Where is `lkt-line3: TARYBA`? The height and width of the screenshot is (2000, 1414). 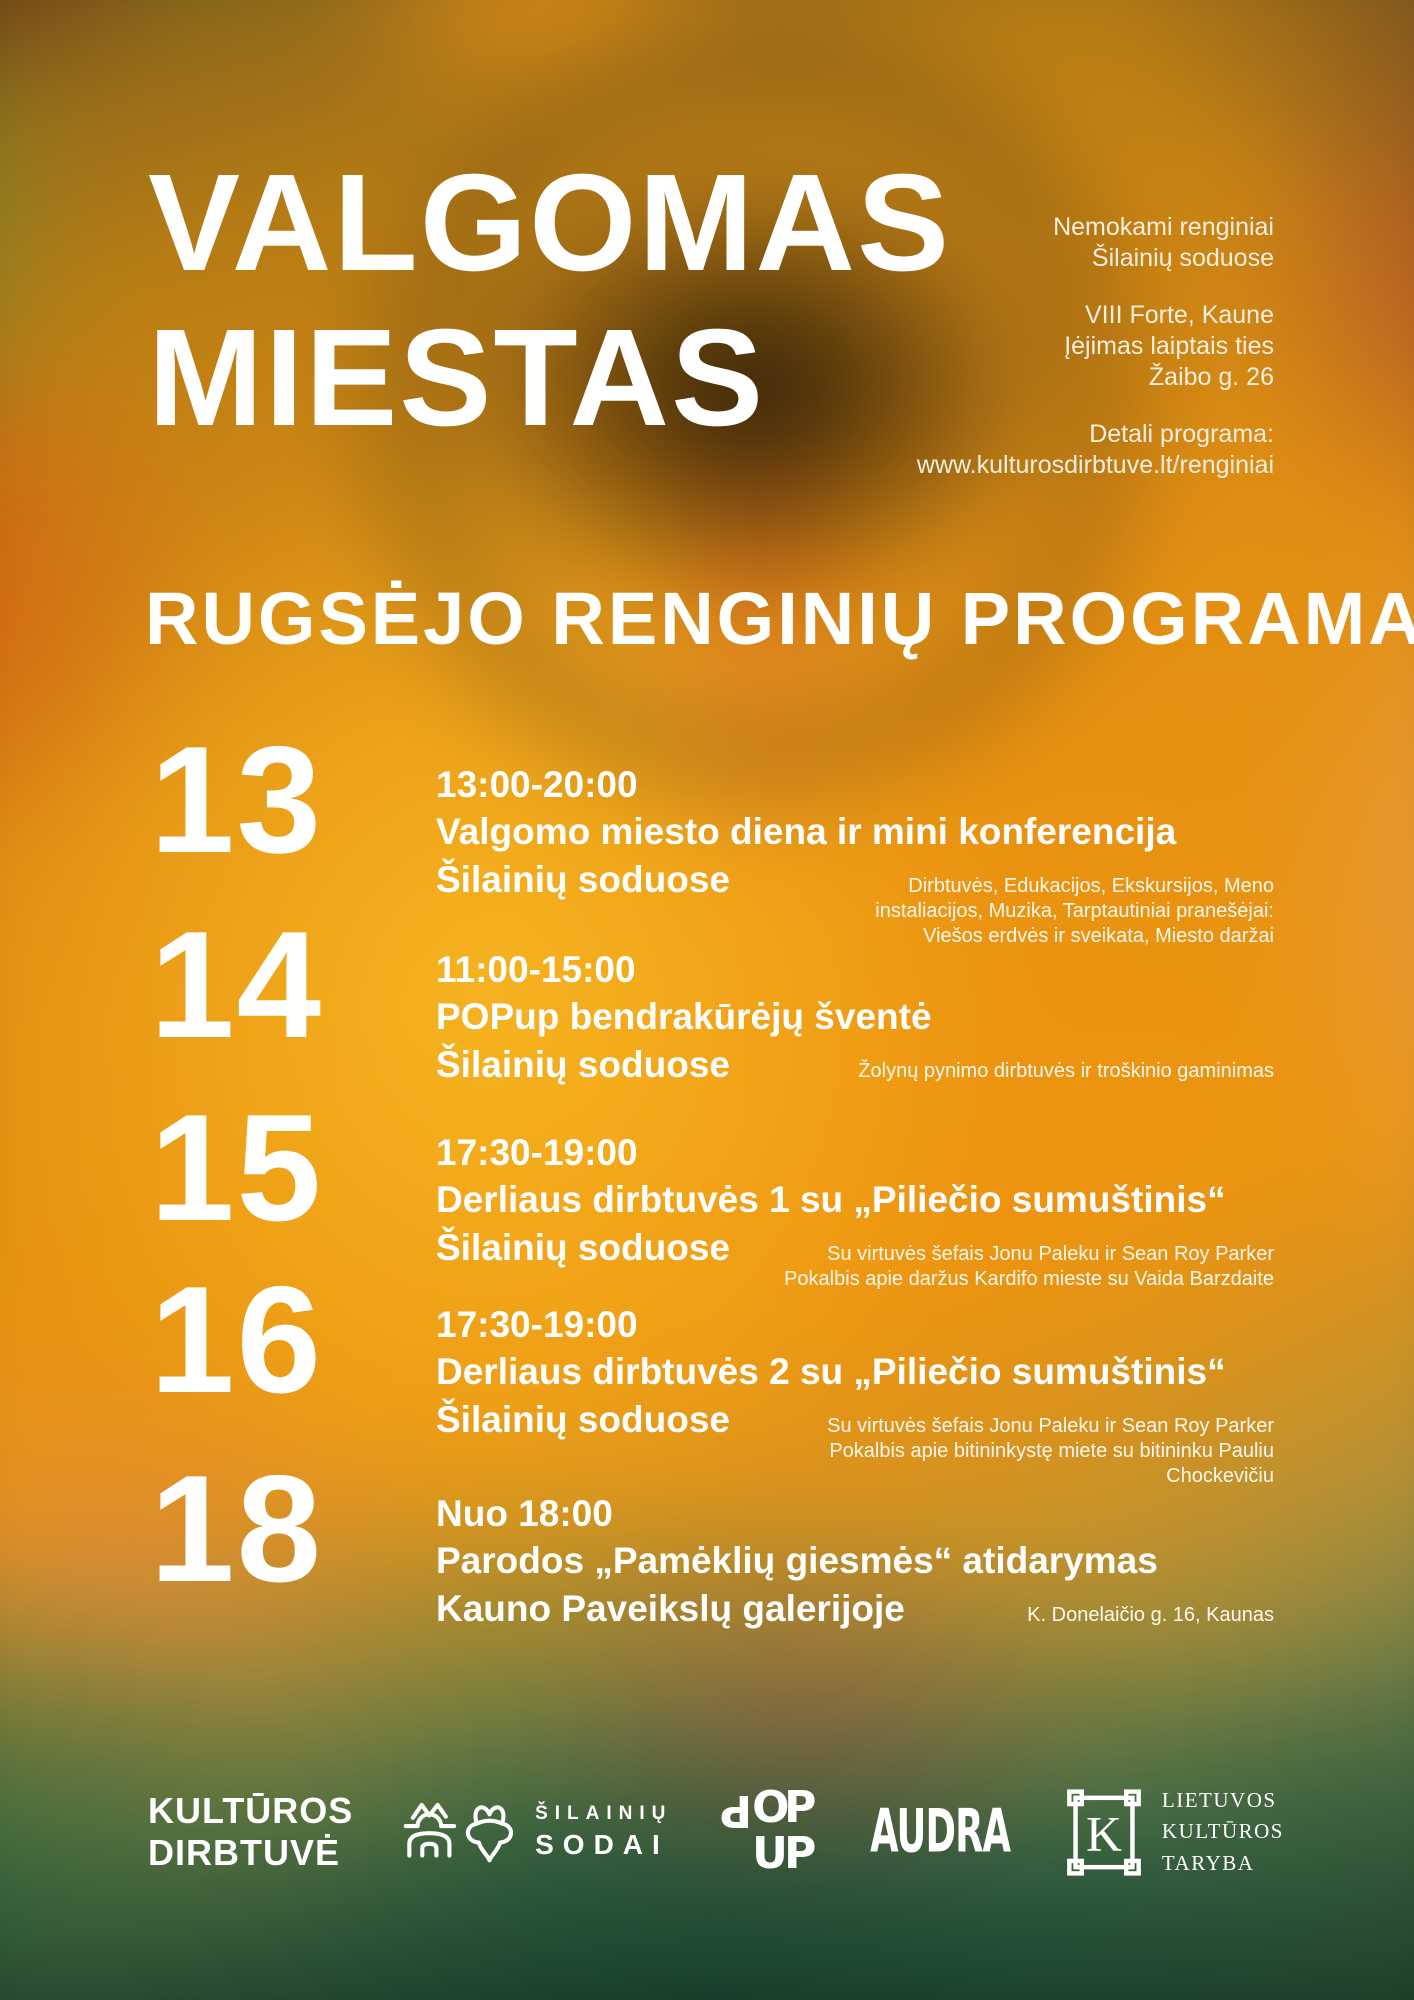
lkt-line3: TARYBA is located at coordinates (1208, 1862).